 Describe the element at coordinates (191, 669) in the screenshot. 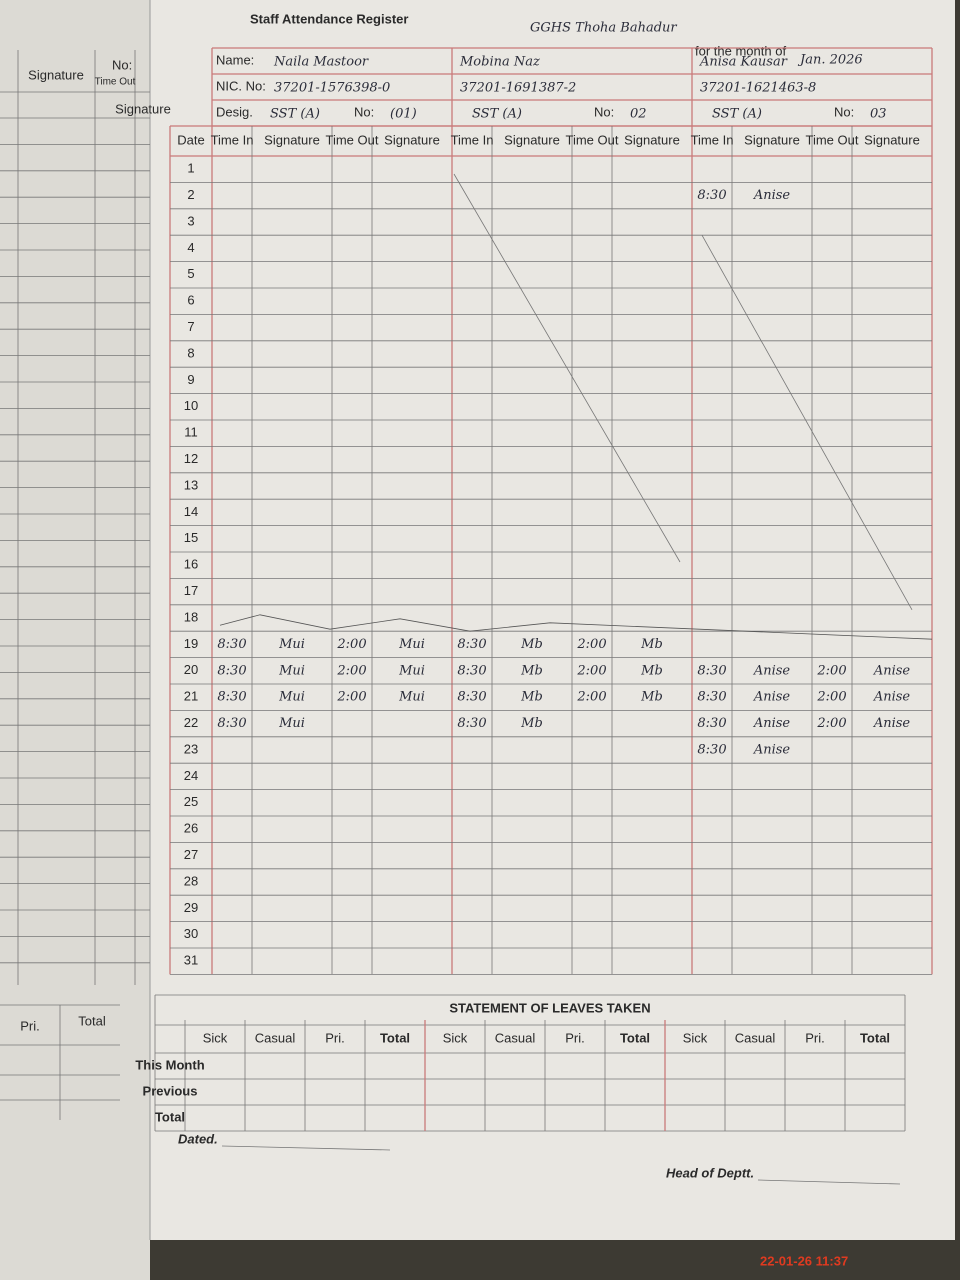

I see `date: 20` at that location.